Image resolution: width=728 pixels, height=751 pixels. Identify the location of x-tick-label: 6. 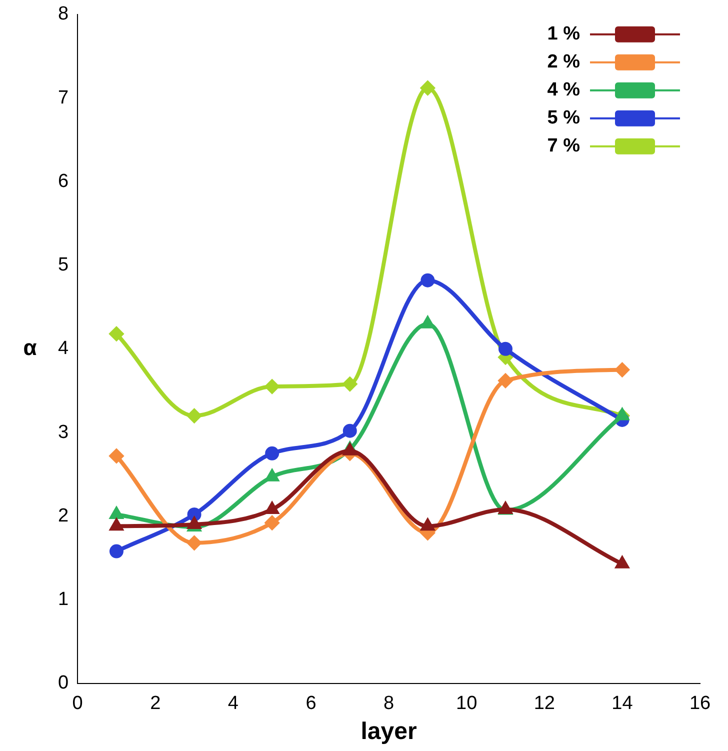
(311, 703).